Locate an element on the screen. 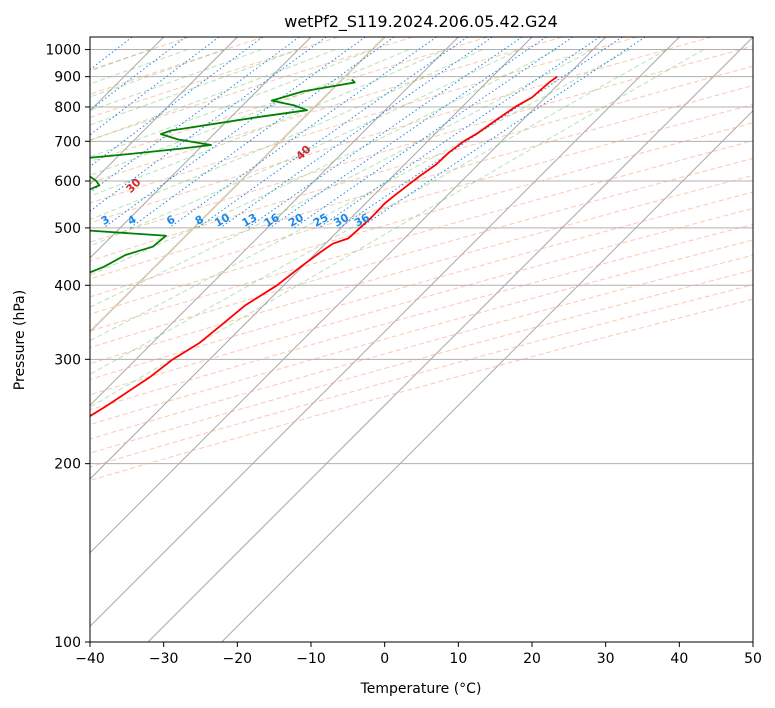  y-tick-label: 800 is located at coordinates (67, 108).